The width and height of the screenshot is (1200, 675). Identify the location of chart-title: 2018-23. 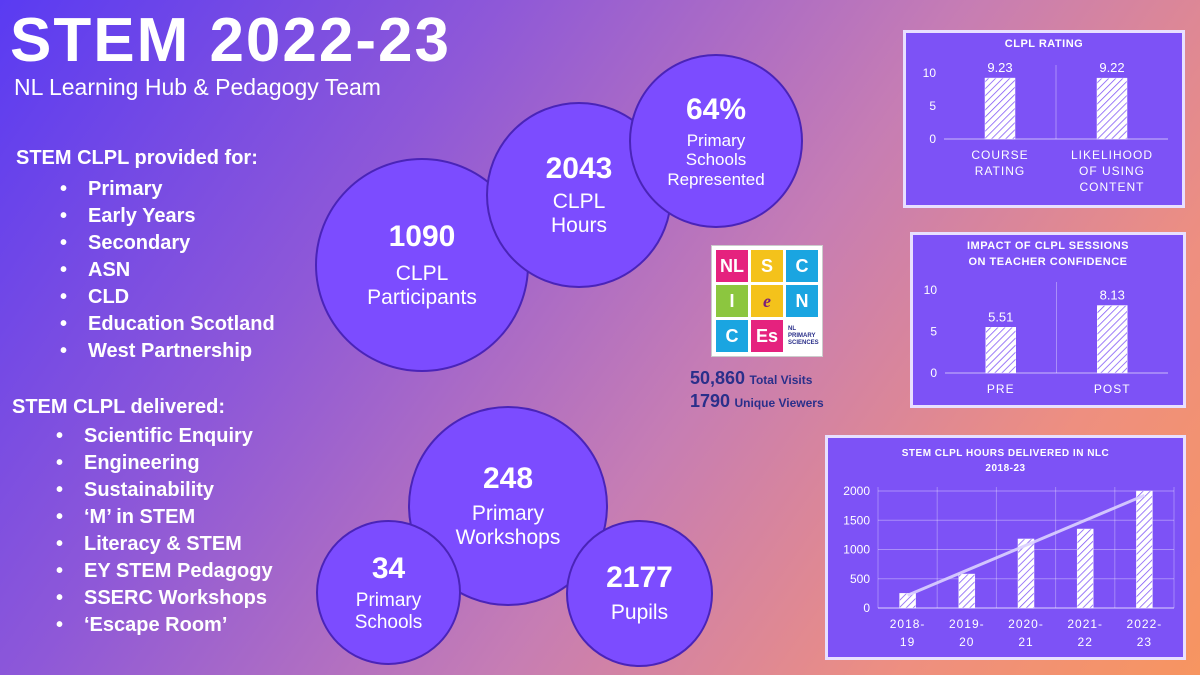
(1005, 468).